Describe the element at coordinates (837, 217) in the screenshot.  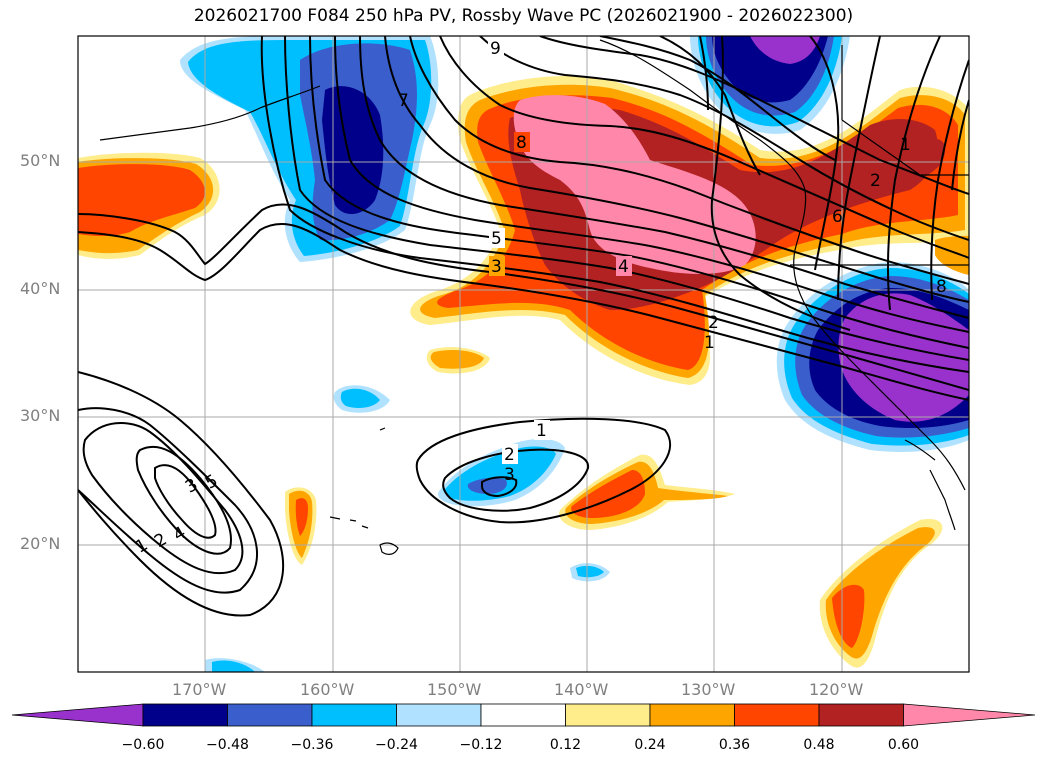
I see `contour-label: 6` at that location.